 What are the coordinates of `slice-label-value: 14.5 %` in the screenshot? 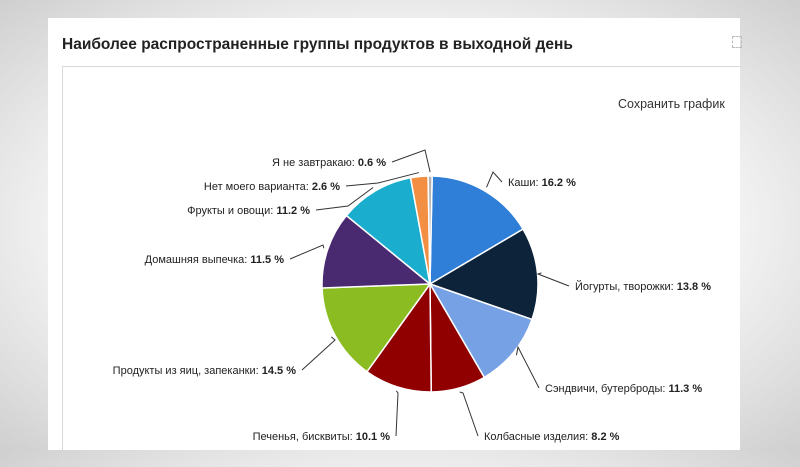 It's located at (279, 371).